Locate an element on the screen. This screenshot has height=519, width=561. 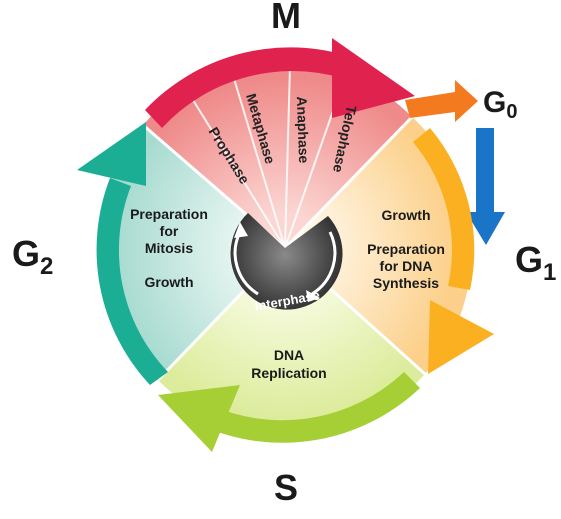
g2-phase-label: G2 is located at coordinates (32, 256).